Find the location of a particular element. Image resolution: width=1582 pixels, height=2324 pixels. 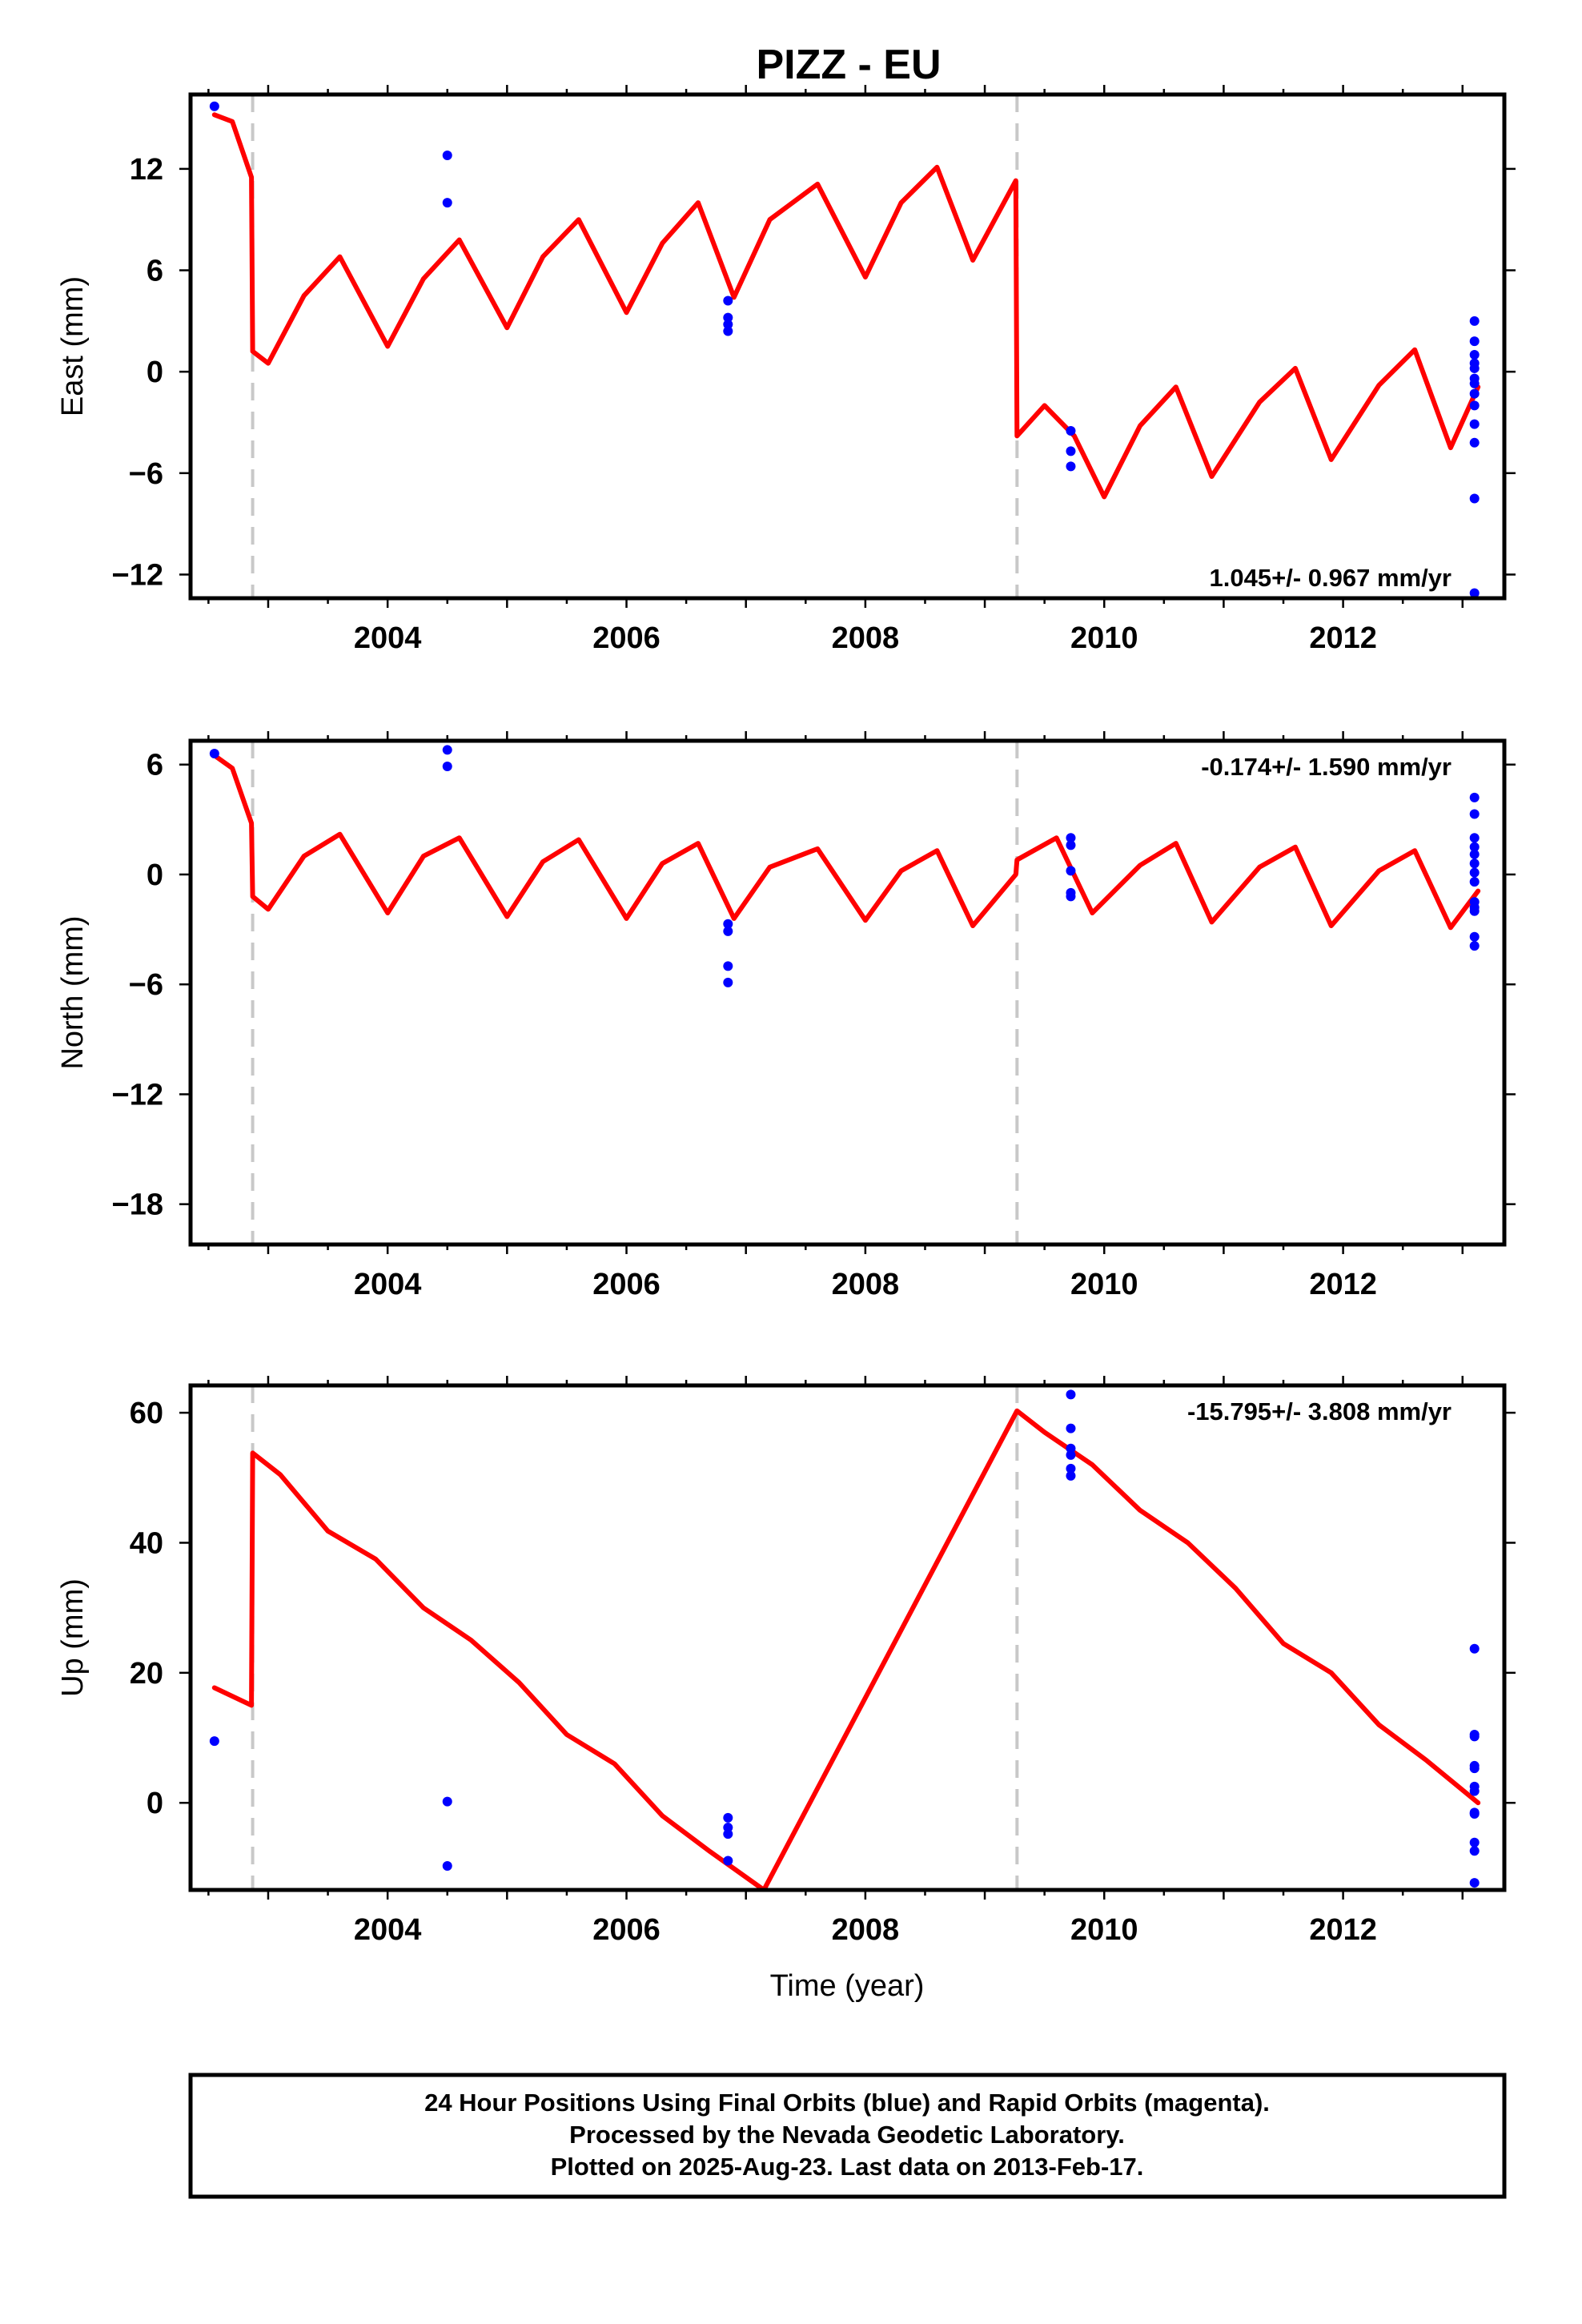

north-x-tick-label: 2008 is located at coordinates (866, 1284).